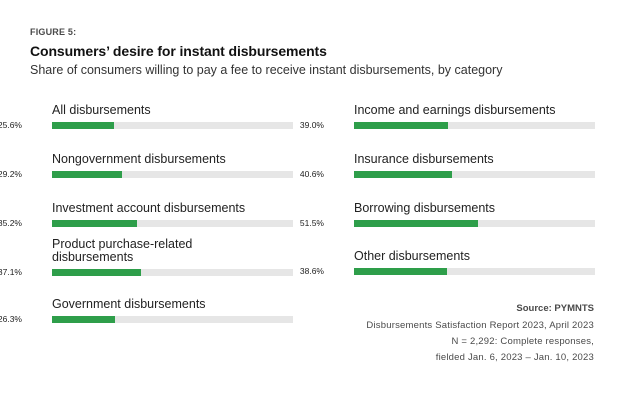 Image resolution: width=624 pixels, height=416 pixels. Describe the element at coordinates (311, 125) in the screenshot. I see `bar-value-label: 39.0%` at that location.